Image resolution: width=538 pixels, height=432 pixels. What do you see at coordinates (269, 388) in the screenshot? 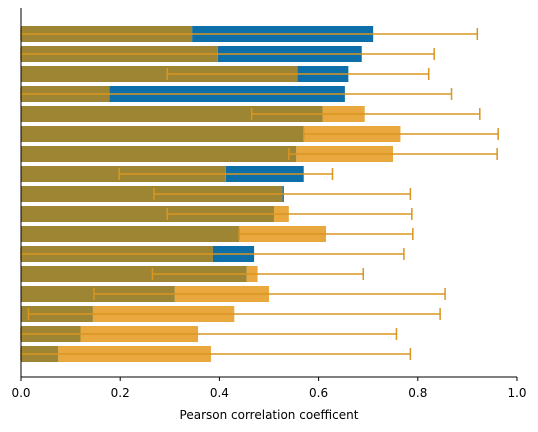
I see `x-ticks-group: 0.0 0.2 0.4 0.6 0.8 1.0` at bounding box center [269, 388].